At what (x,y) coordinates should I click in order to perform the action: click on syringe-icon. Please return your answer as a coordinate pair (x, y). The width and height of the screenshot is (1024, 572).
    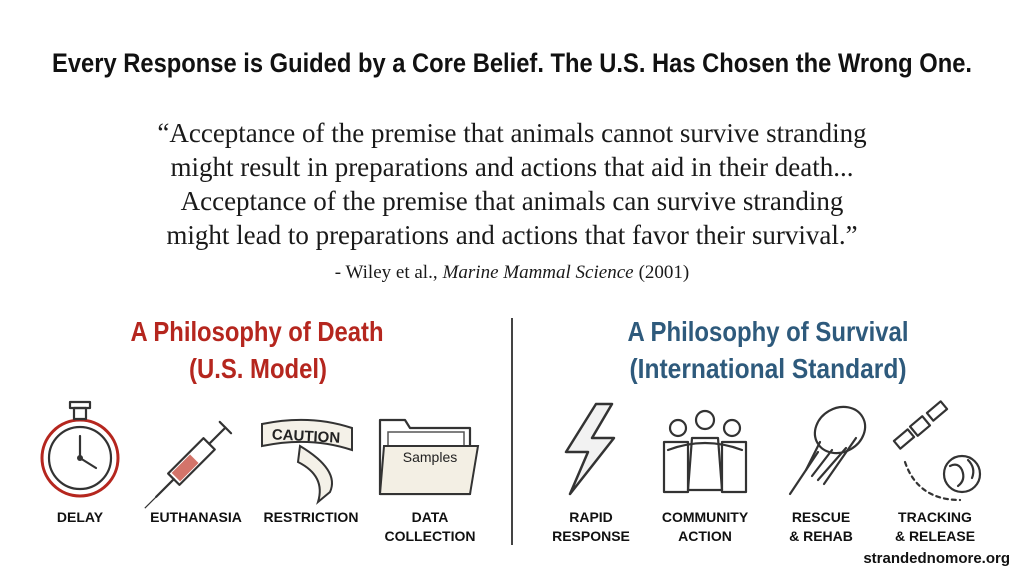
    Looking at the image, I should click on (188, 464).